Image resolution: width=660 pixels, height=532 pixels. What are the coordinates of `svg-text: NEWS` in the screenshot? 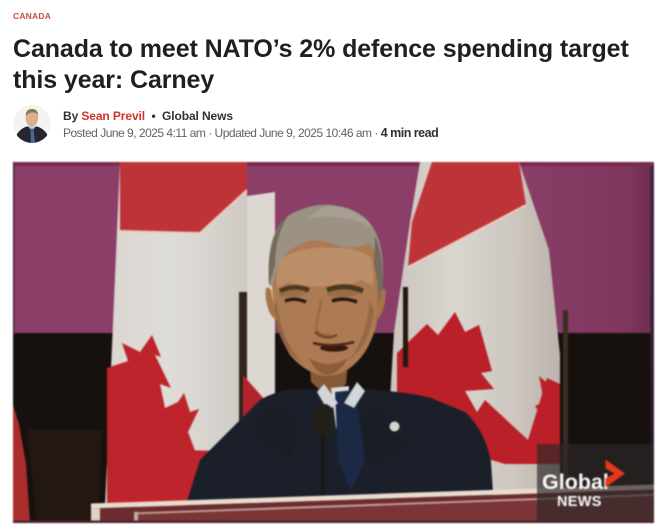 It's located at (579, 502).